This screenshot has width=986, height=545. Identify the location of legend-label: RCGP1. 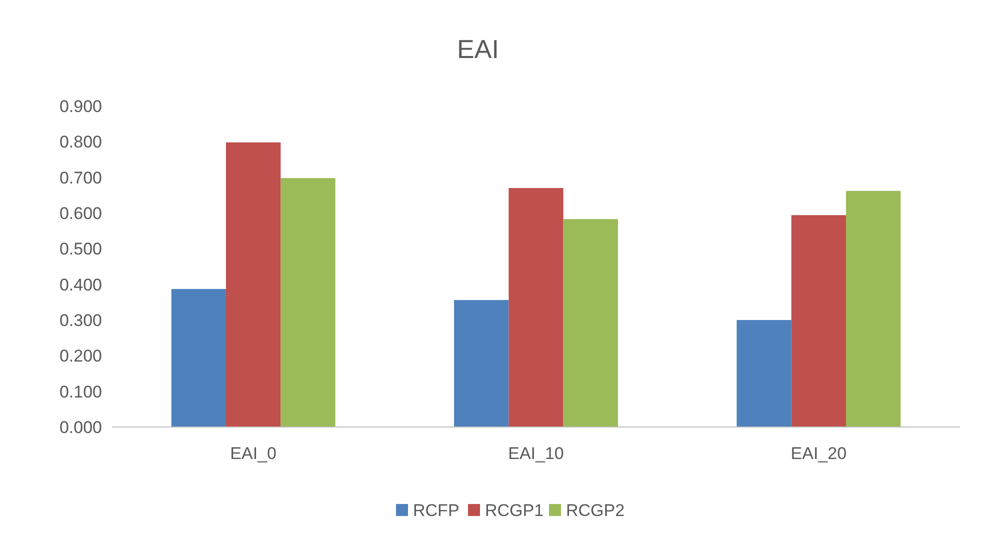
(514, 510).